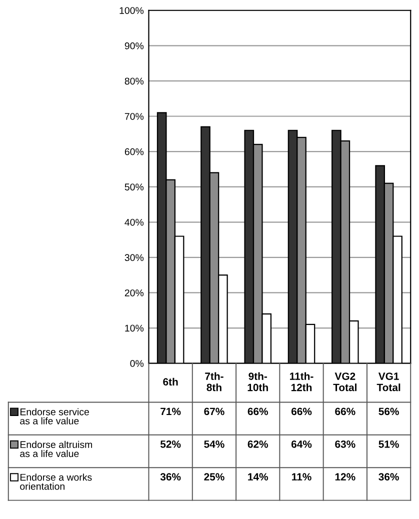  What do you see at coordinates (388, 382) in the screenshot?
I see `x-tick-label: VG1 Total` at bounding box center [388, 382].